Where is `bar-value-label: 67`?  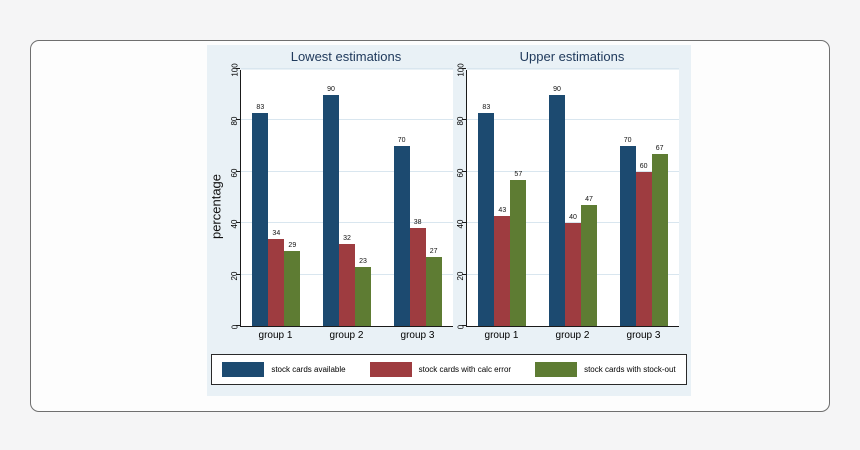 bar-value-label: 67 is located at coordinates (659, 148).